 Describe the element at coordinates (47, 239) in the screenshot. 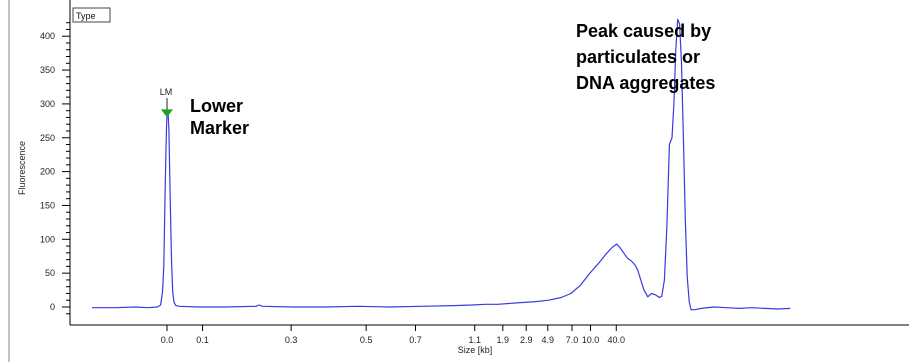

I see `y-tick-label: 100` at that location.